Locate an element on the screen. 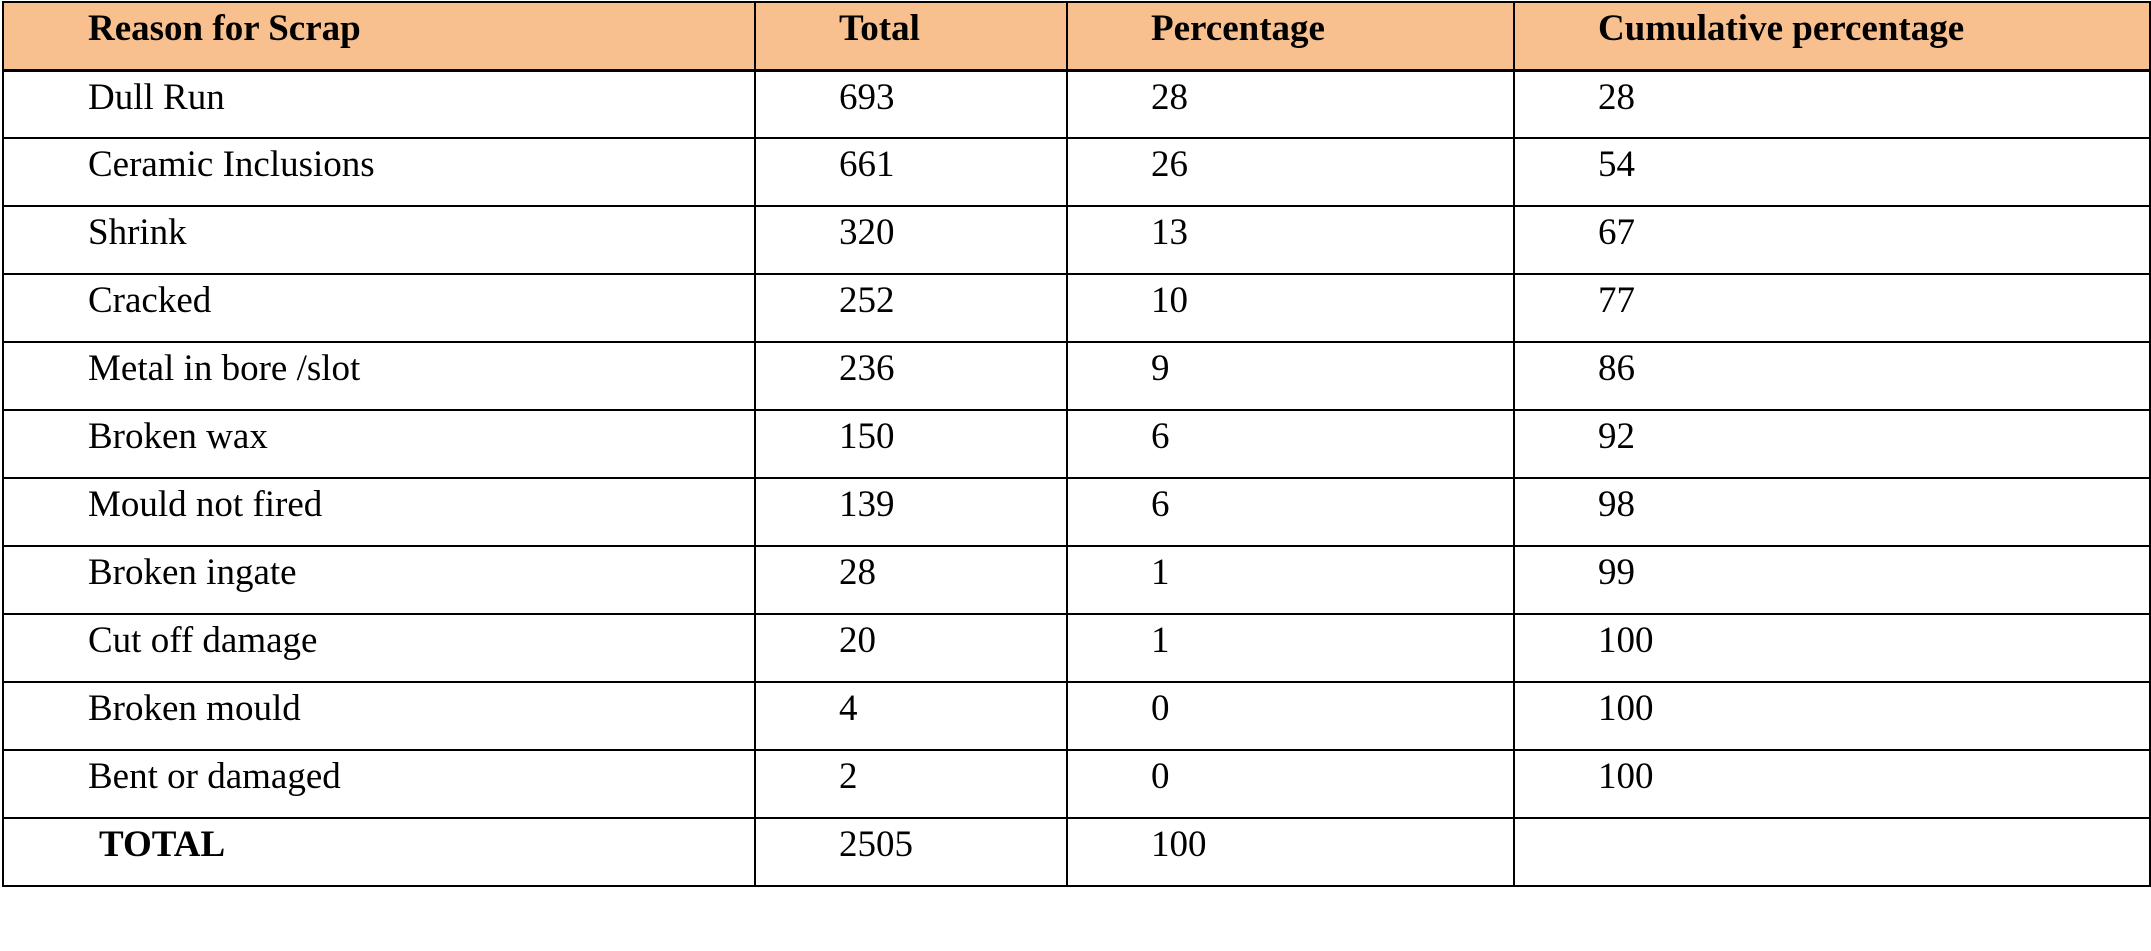  total-cell: TOTAL is located at coordinates (379, 852).